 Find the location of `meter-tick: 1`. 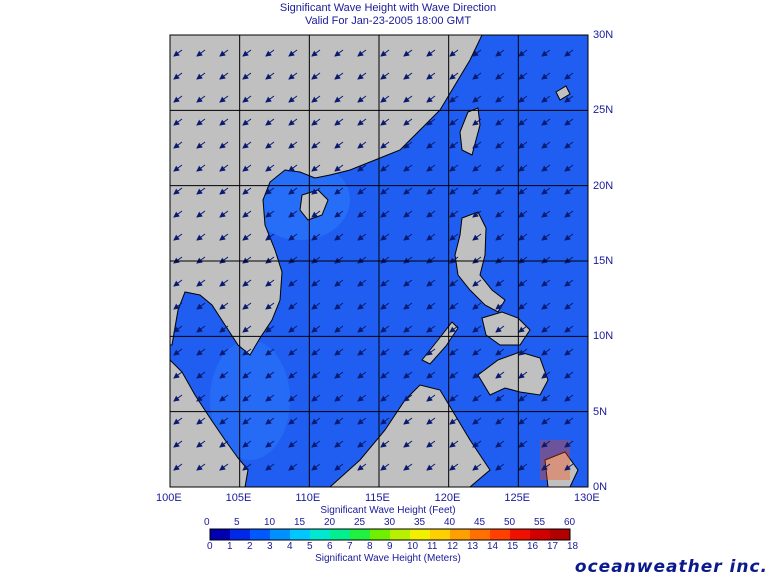

meter-tick: 1 is located at coordinates (230, 546).